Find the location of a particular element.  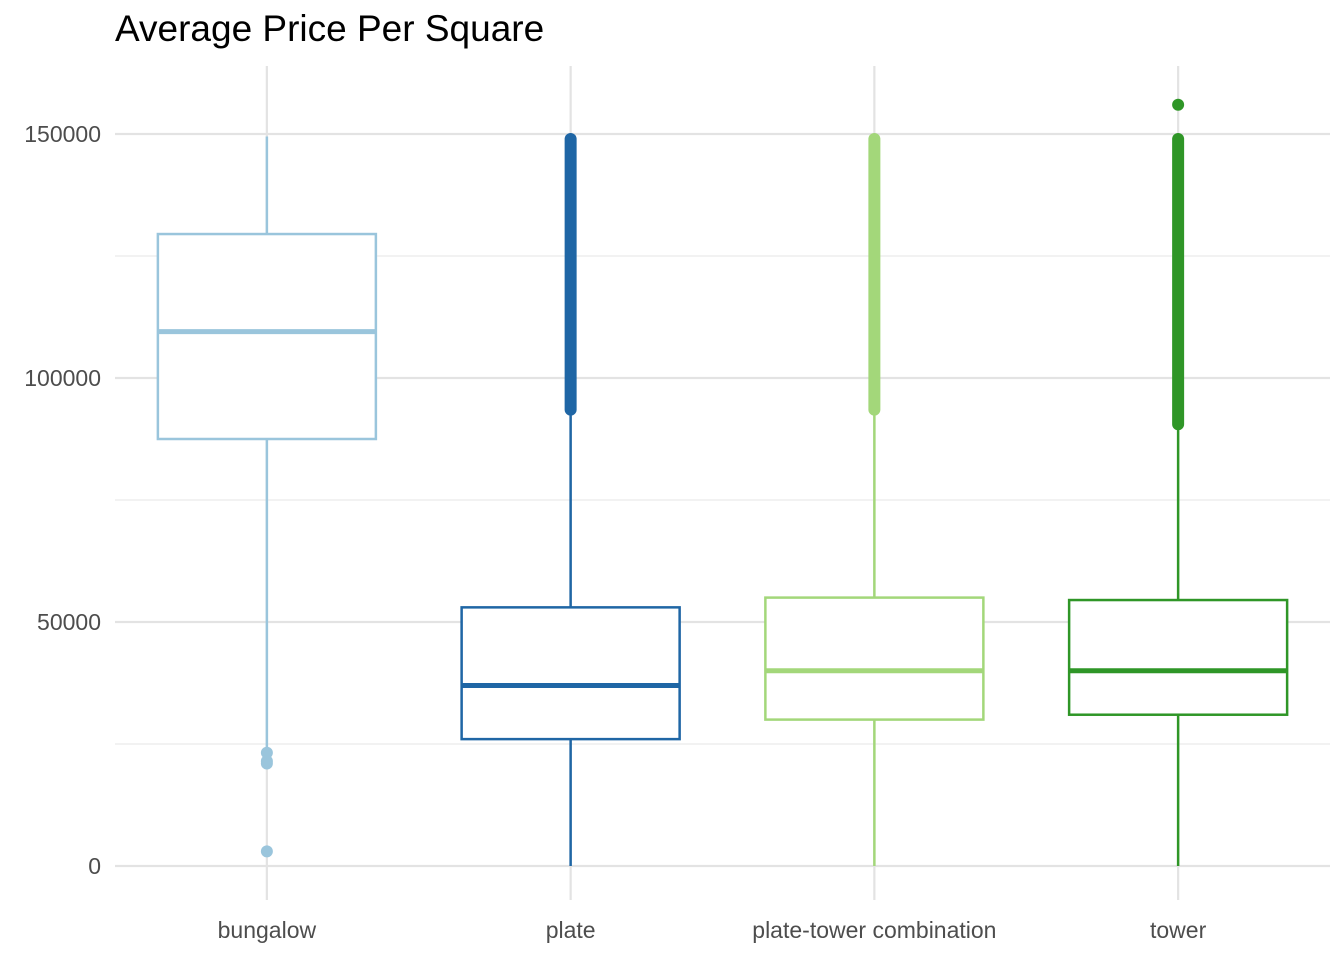

box-tower is located at coordinates (1178, 482).